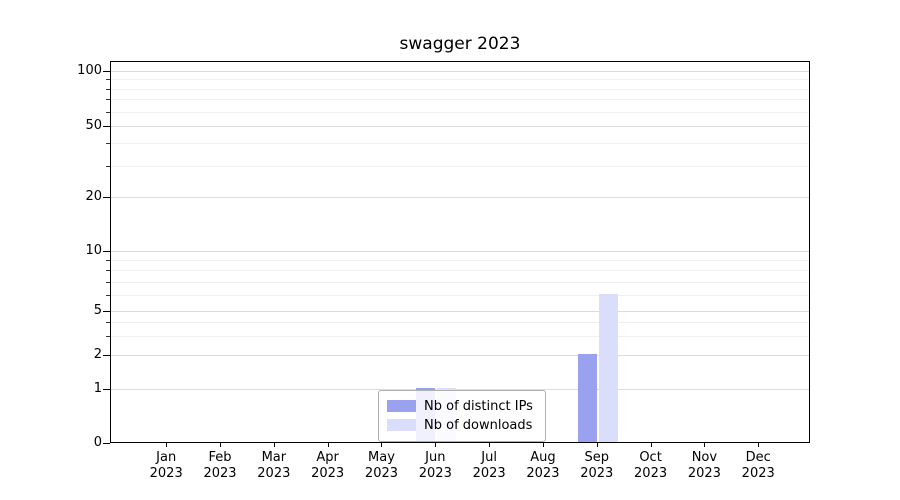  I want to click on x-tick-label: Nov 2023, so click(704, 465).